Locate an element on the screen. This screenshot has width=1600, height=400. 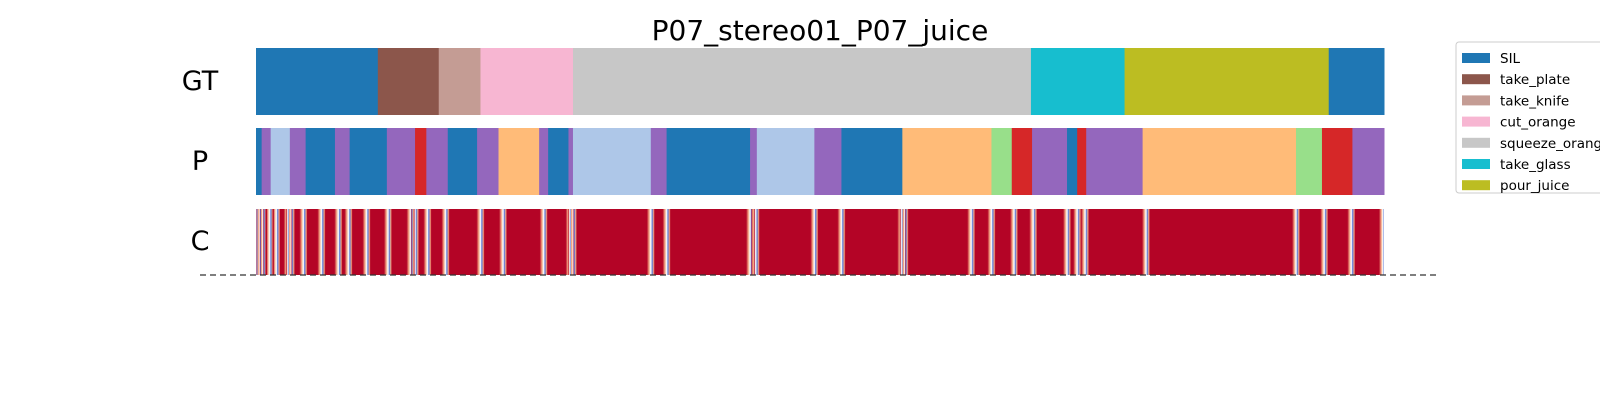
gt-segment-squeeze_orange is located at coordinates (802, 81).